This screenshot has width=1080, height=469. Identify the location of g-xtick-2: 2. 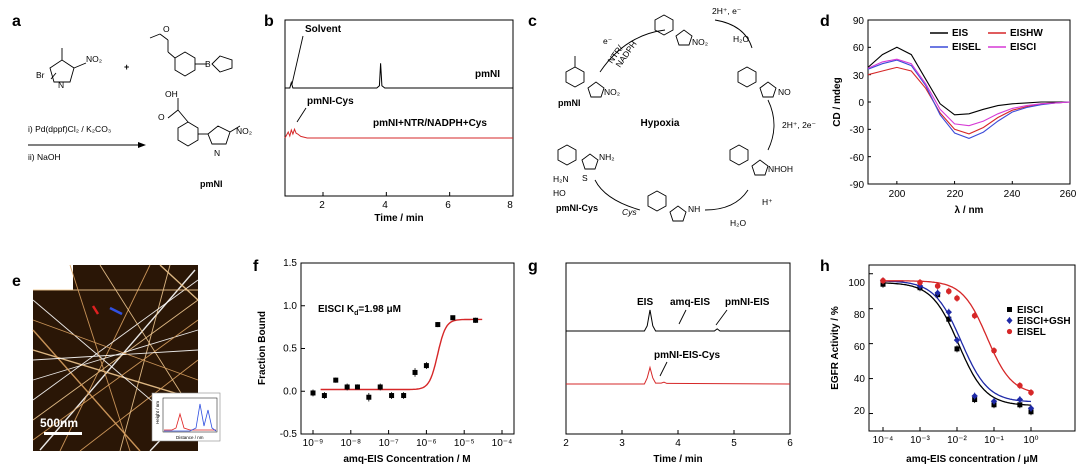
(566, 443).